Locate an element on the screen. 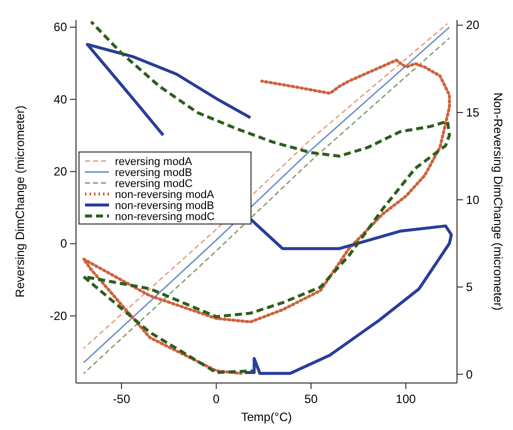 The height and width of the screenshot is (430, 513). y-tick-label: 20 is located at coordinates (61, 171).